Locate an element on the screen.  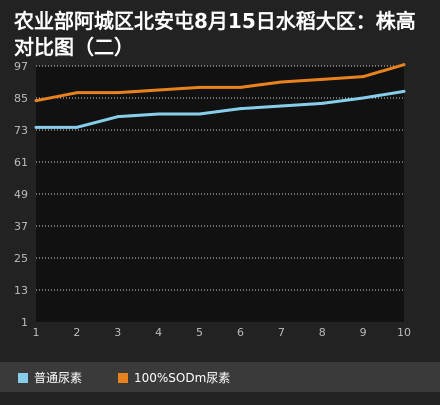
x-axis-ticks: 1 2 3 4 5 6 7 8 9 10 is located at coordinates (222, 332).